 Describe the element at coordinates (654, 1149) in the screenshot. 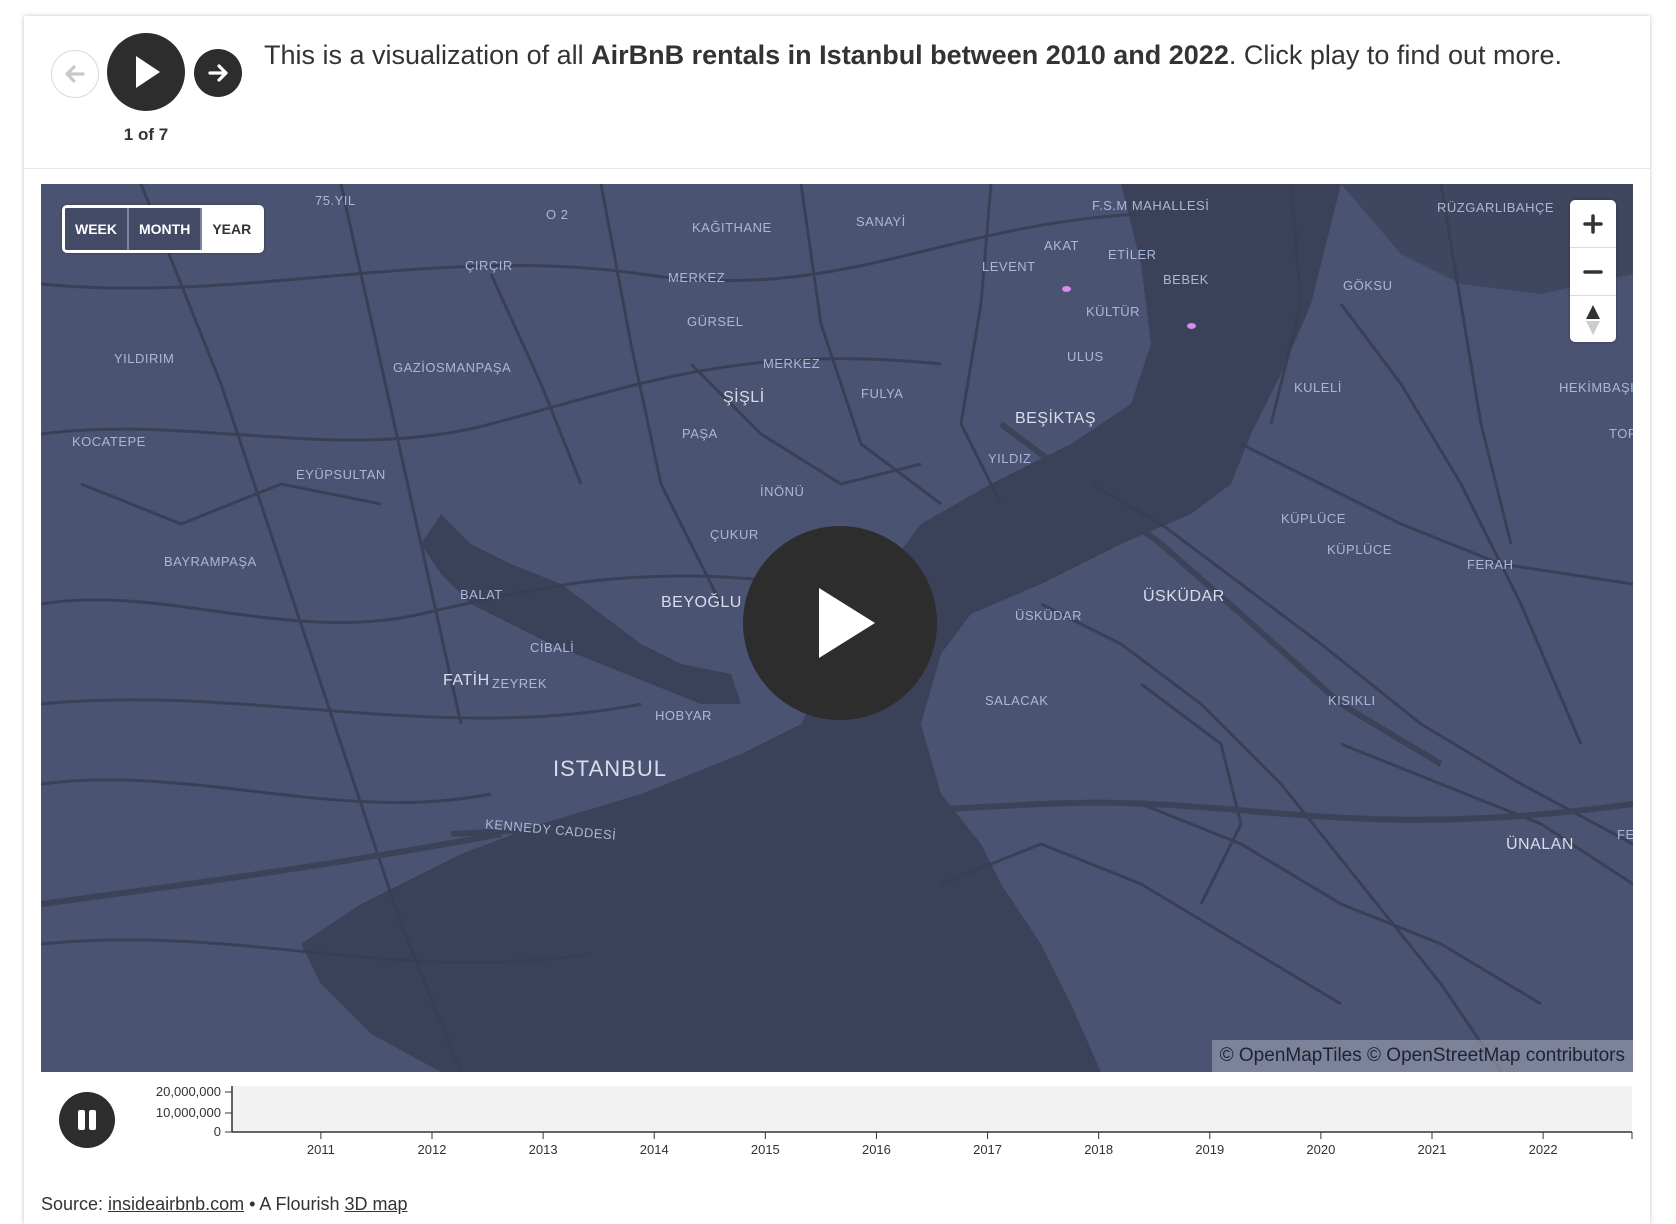

I see `x-tick-label: 2014` at that location.